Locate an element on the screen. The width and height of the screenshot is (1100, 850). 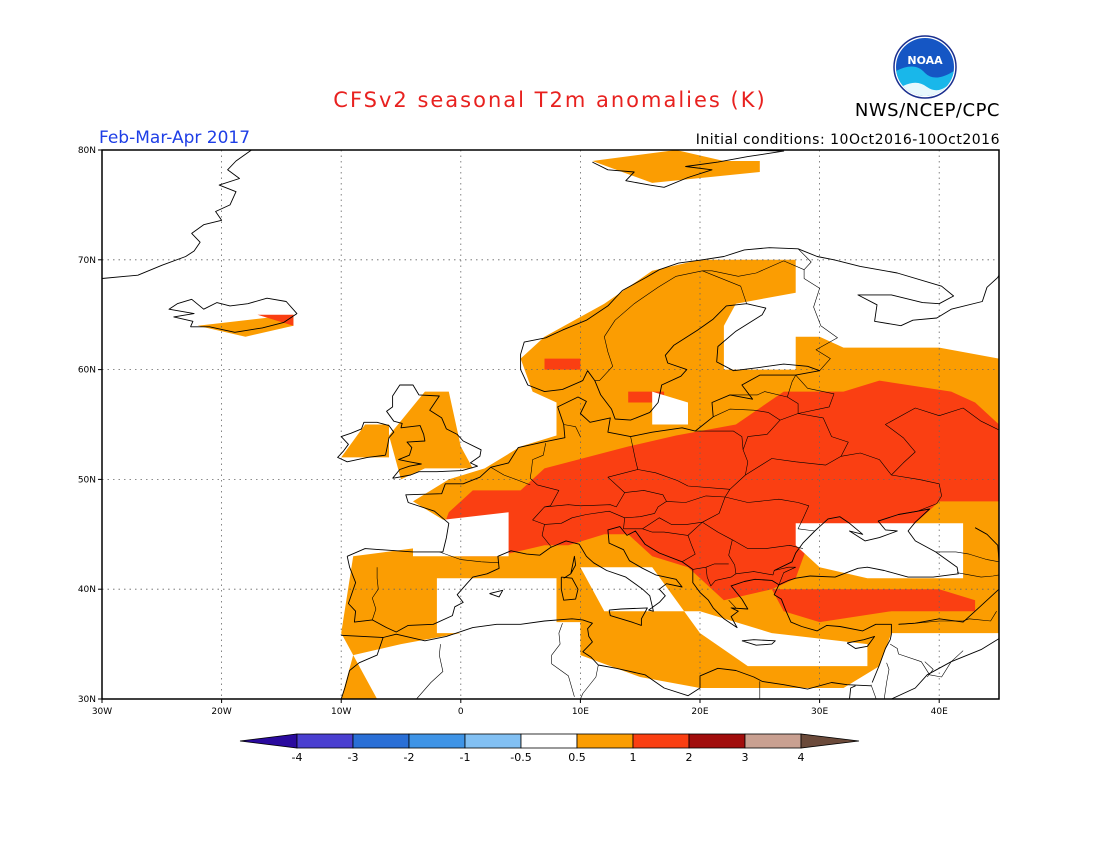
lon-label: 0 is located at coordinates (461, 712).